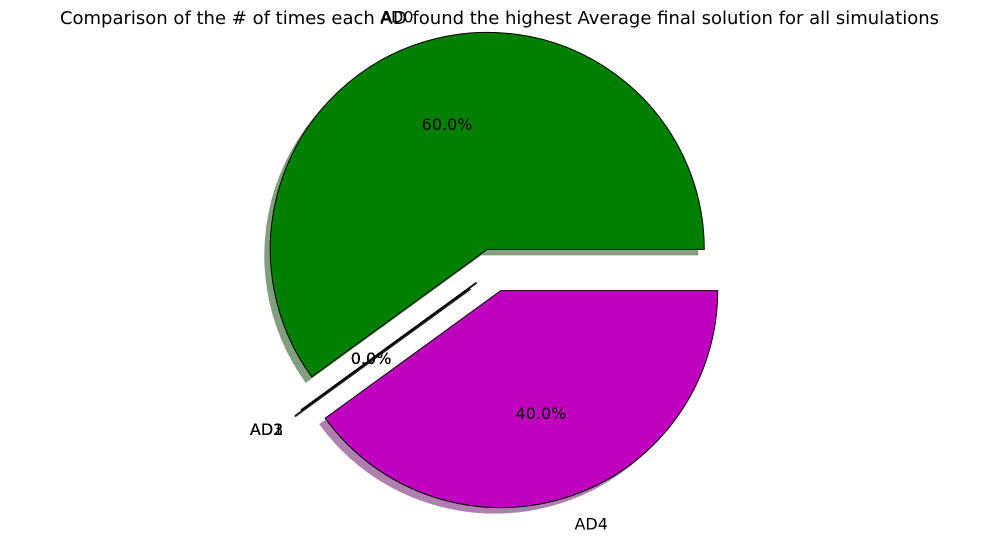 This screenshot has width=999, height=537. I want to click on slice-pct-ad2: 0.0%, so click(371, 358).